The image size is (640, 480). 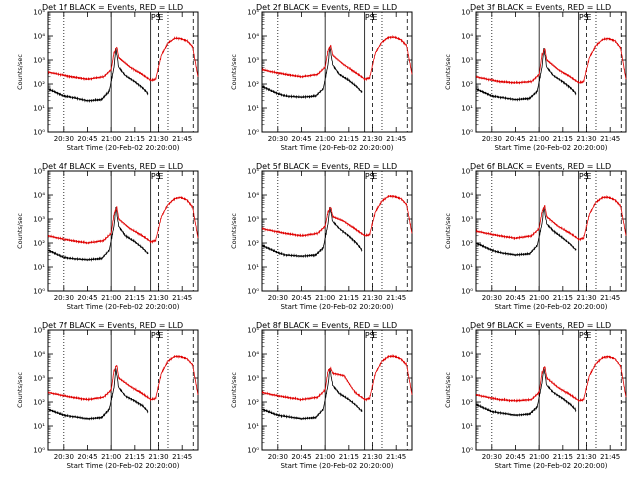 I want to click on x-tick-label: 21:45, so click(x=396, y=457).